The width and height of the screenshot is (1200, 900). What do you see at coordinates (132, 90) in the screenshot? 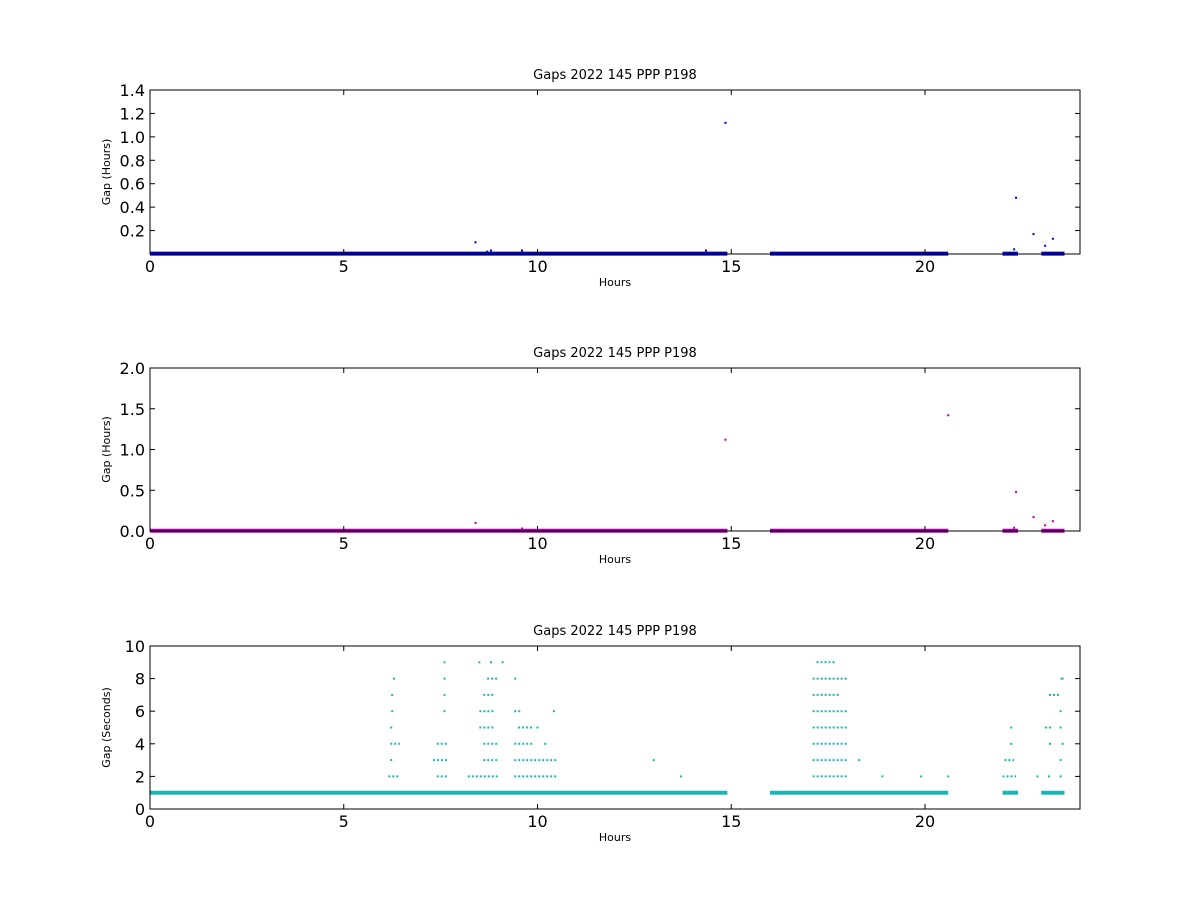
I see `y-tick-label: 1.4` at bounding box center [132, 90].